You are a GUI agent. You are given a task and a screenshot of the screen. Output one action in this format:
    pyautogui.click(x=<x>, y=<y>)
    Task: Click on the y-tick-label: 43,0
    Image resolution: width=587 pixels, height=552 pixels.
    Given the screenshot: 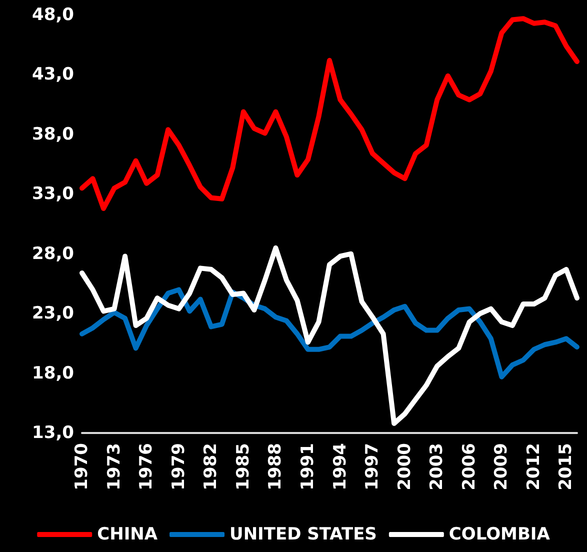 What is the action you would take?
    pyautogui.click(x=53, y=74)
    